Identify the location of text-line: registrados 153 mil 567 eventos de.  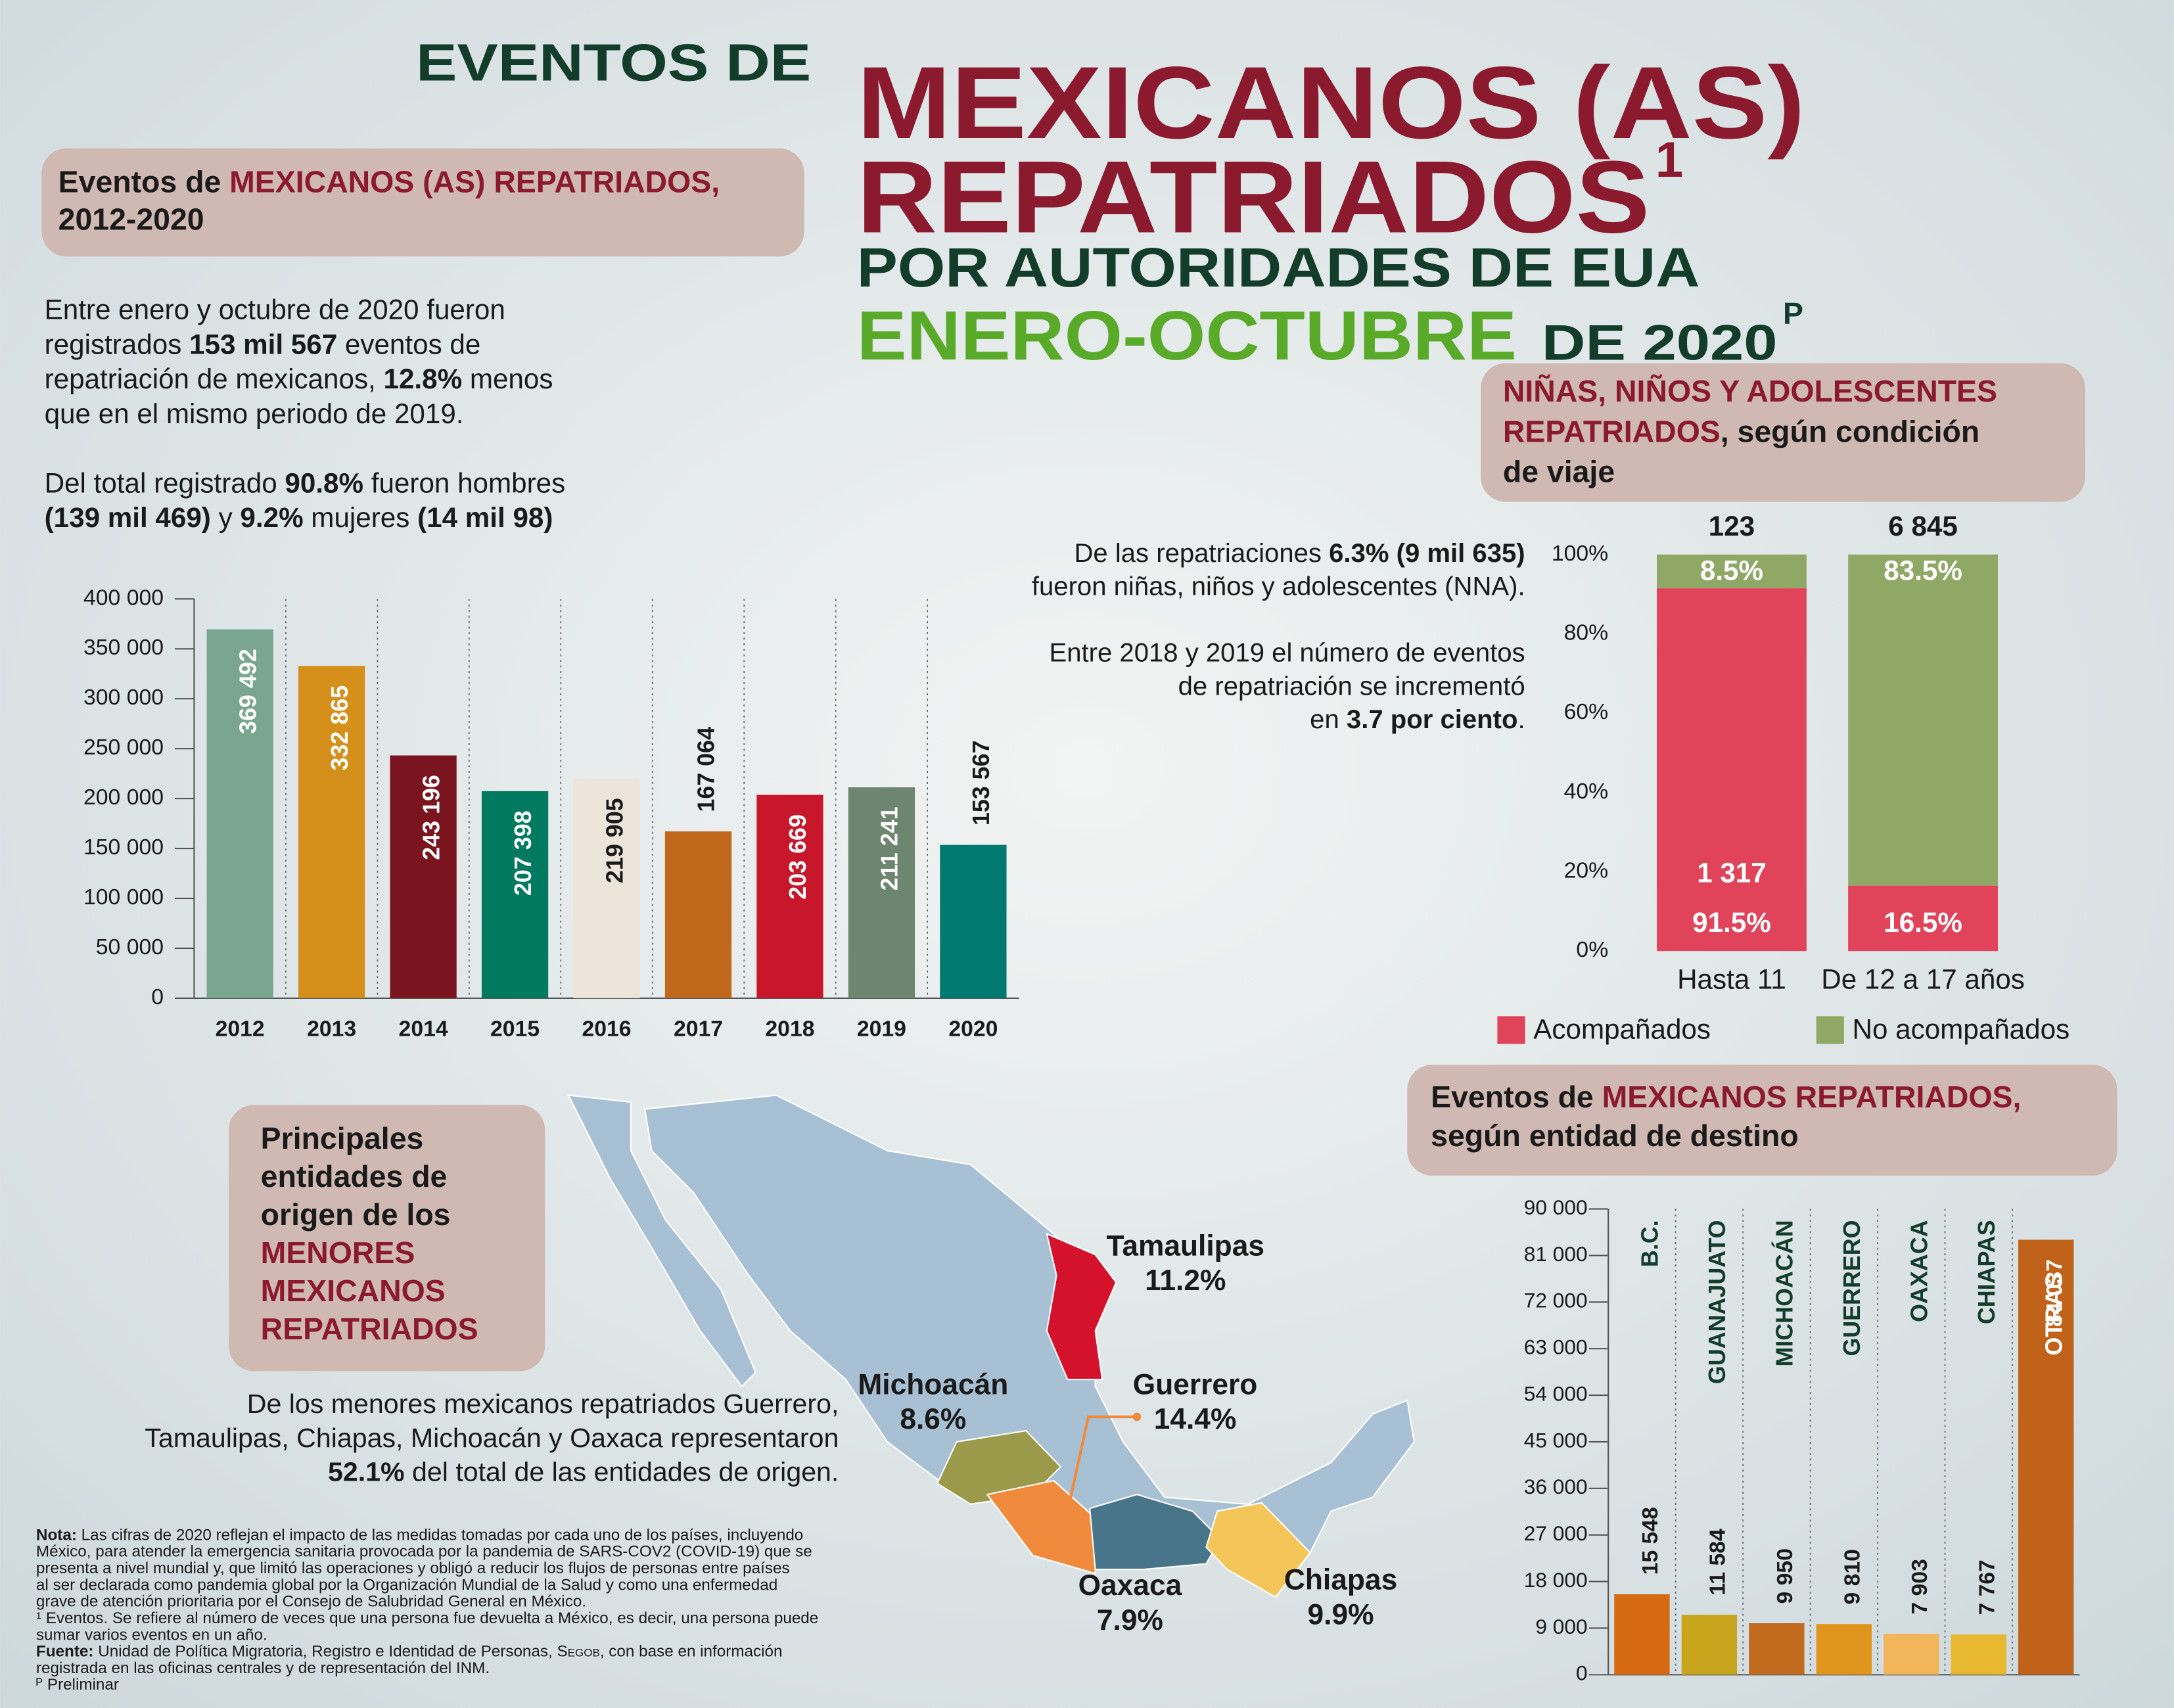
(263, 344).